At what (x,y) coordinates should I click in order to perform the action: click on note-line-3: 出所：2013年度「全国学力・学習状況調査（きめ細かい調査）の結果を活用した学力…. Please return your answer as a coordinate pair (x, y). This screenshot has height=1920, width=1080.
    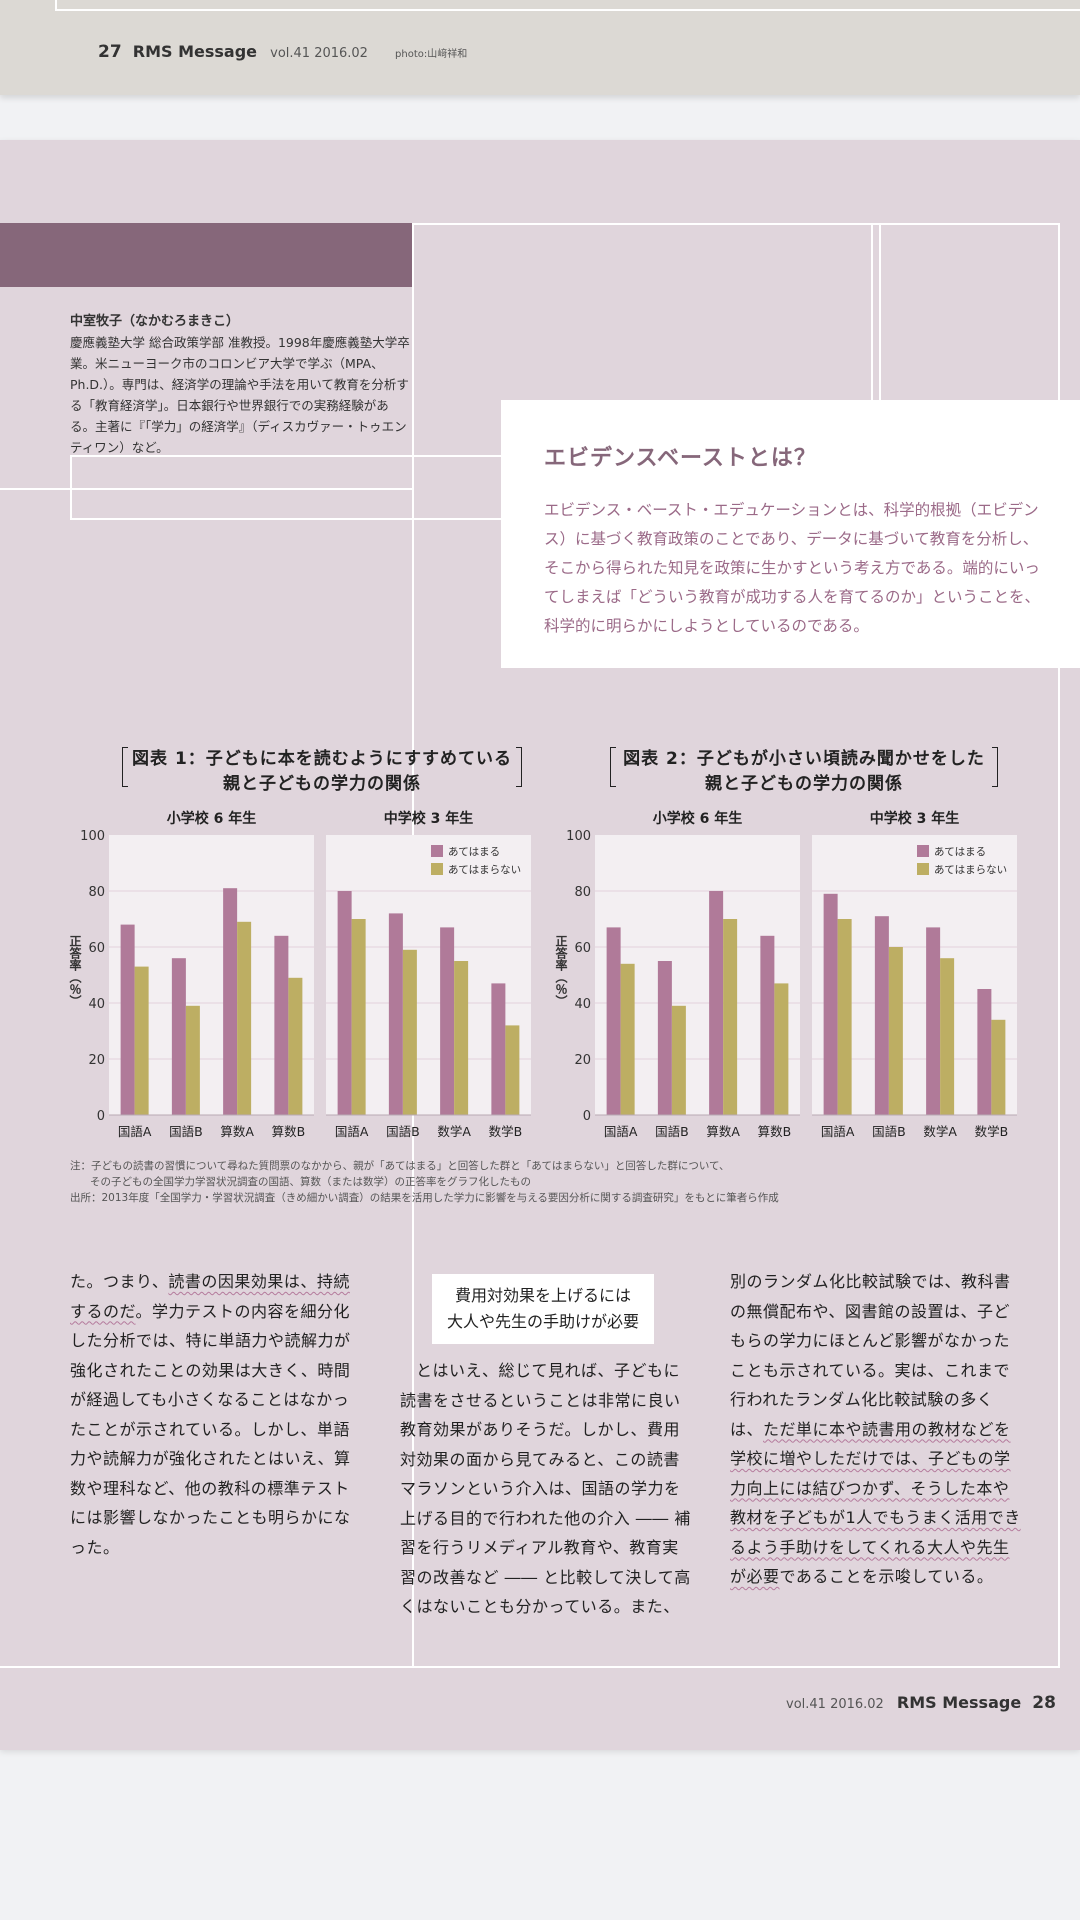
    Looking at the image, I should click on (424, 1198).